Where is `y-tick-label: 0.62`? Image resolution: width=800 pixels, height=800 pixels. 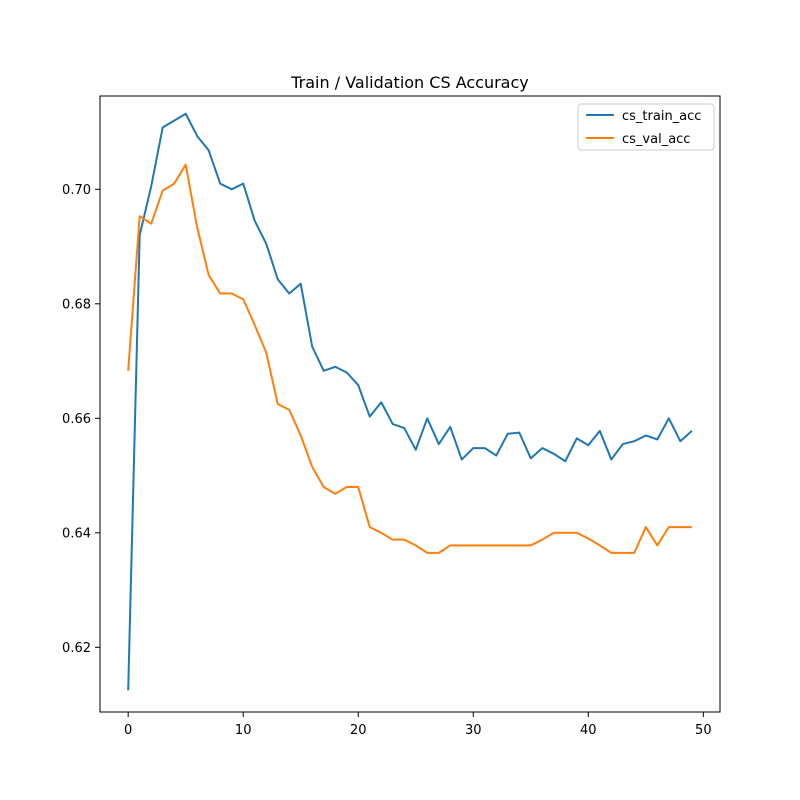 y-tick-label: 0.62 is located at coordinates (76, 648).